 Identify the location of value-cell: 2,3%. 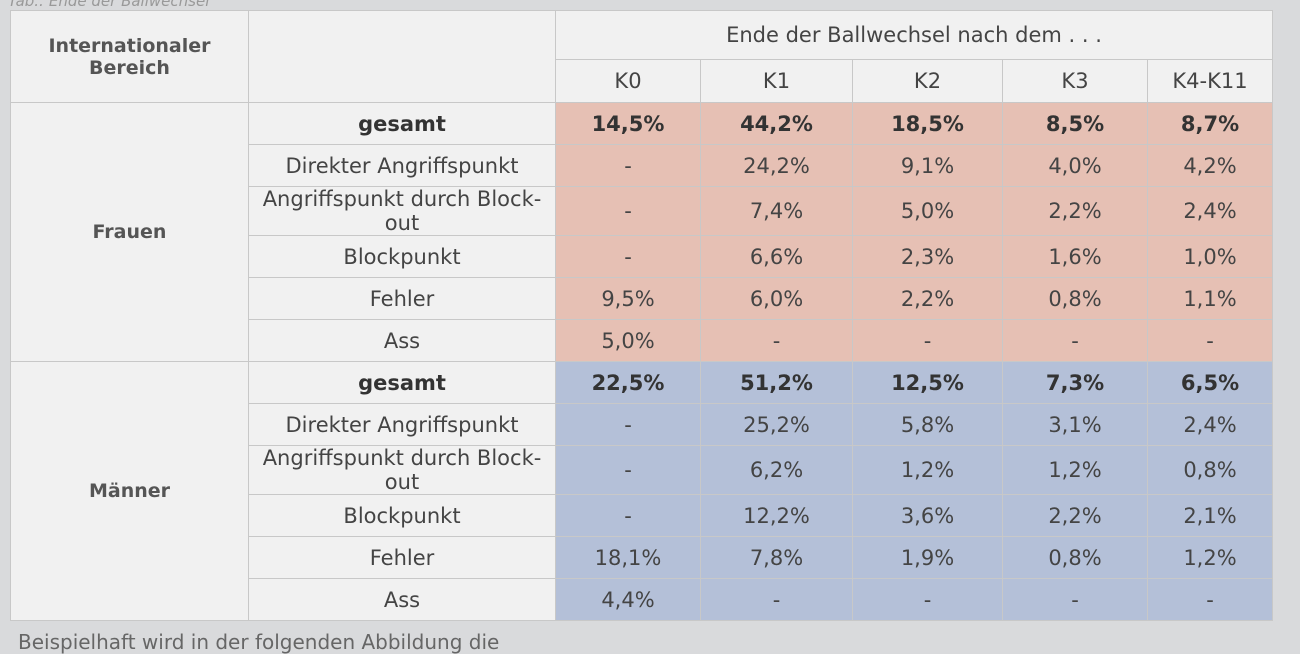
(927, 256).